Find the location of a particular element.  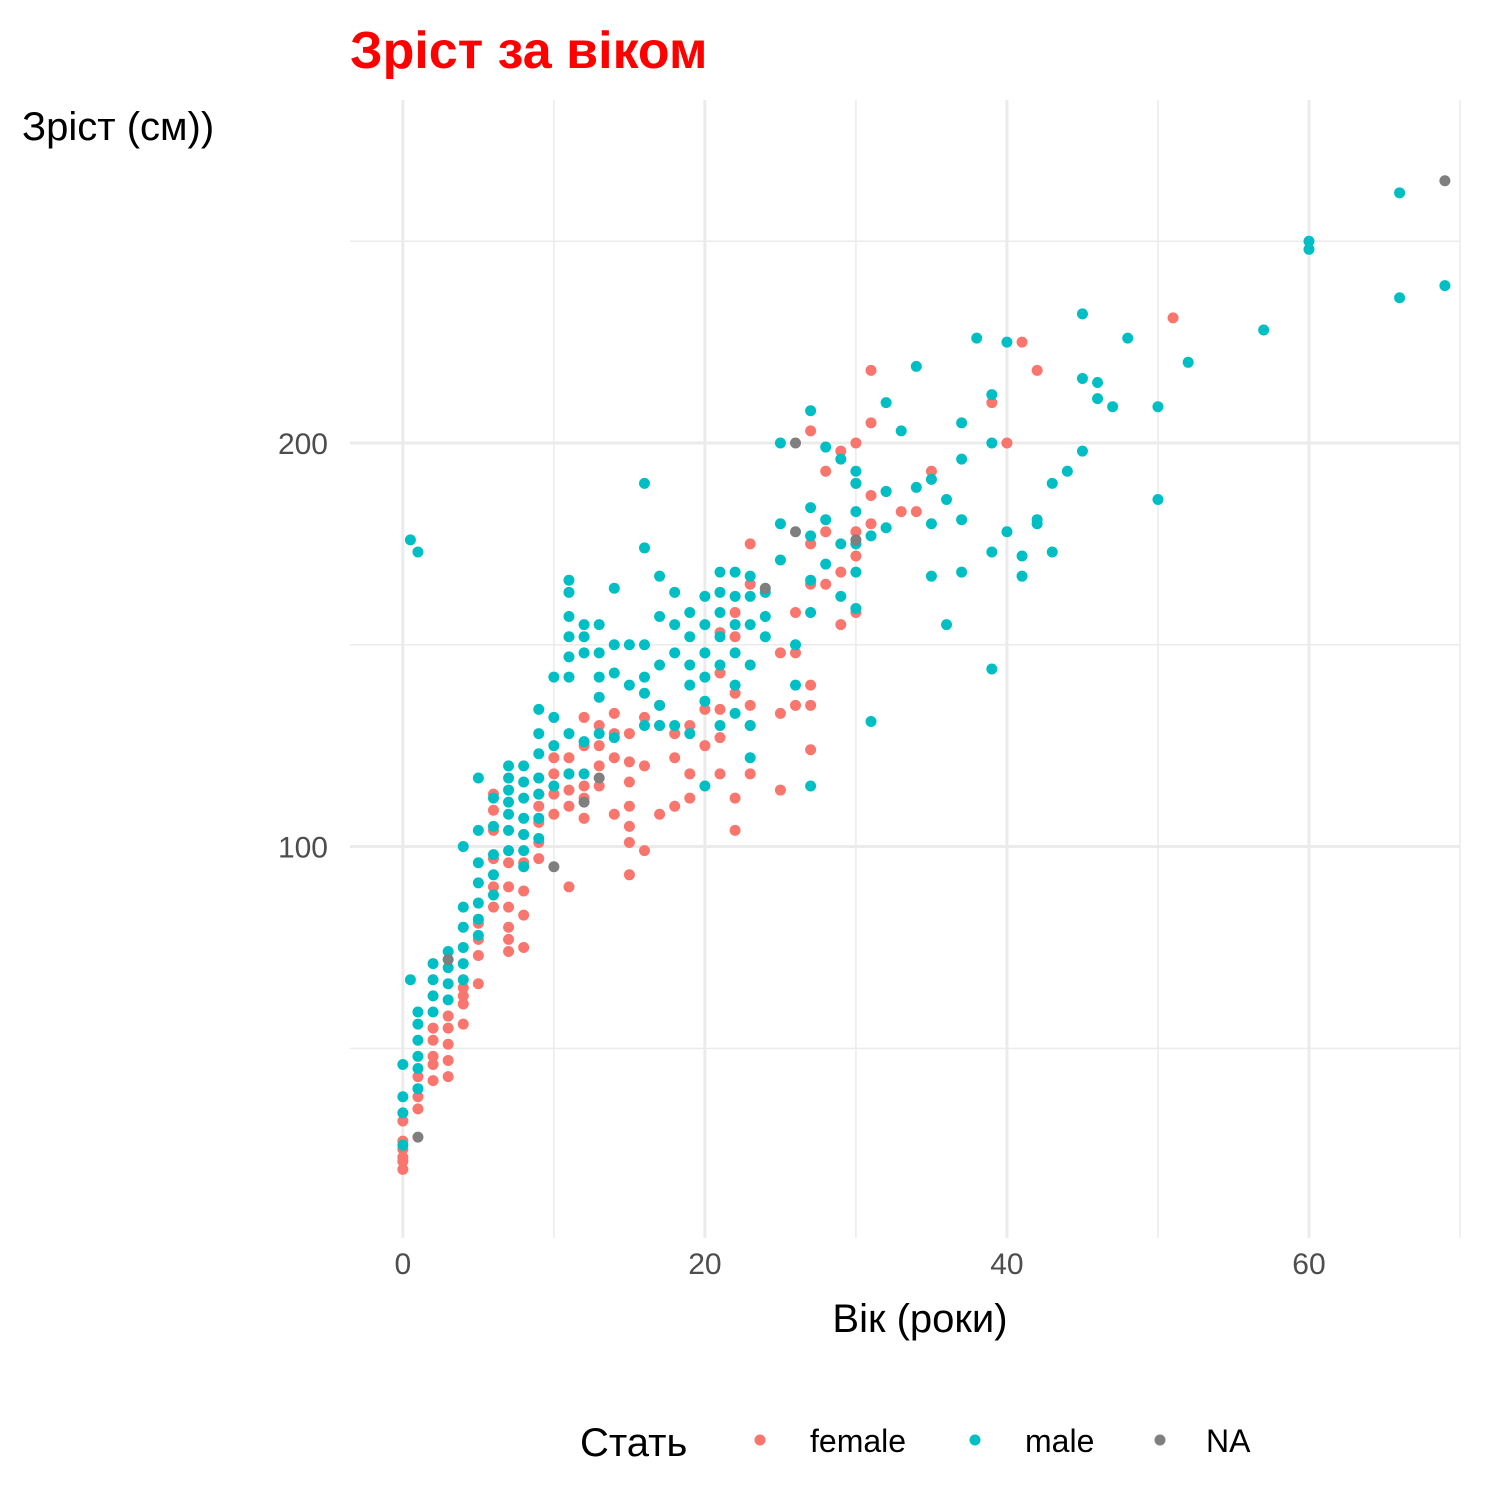

y-axis-label: Зріст (см)) is located at coordinates (118, 127).